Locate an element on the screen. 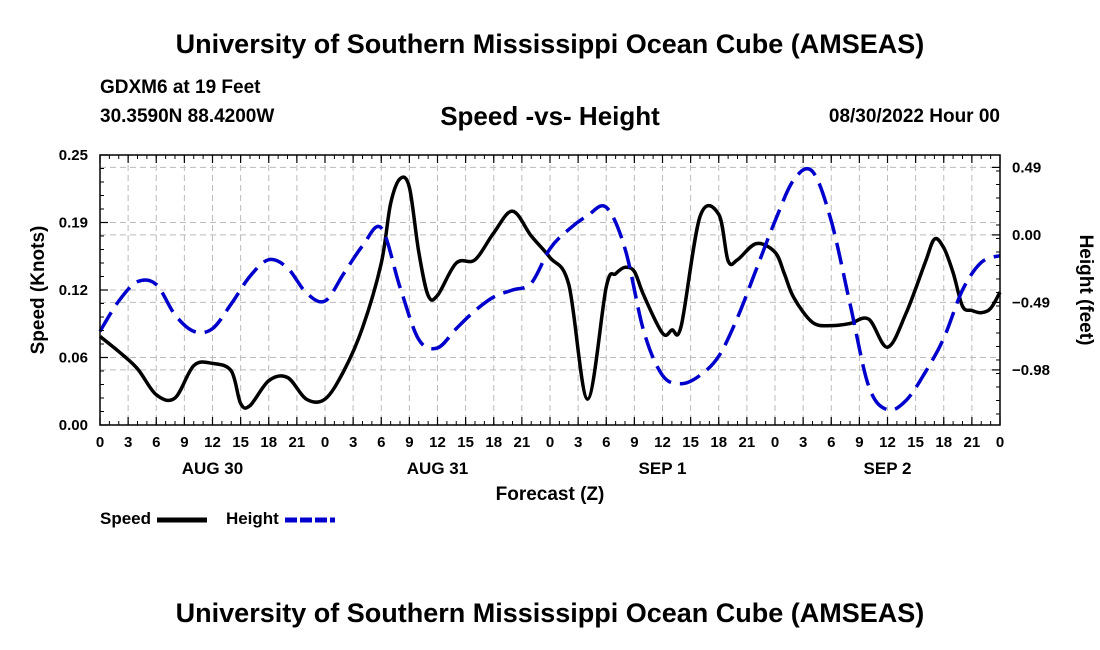 The image size is (1100, 650). chart-title: Speed -vs- Height is located at coordinates (550, 116).